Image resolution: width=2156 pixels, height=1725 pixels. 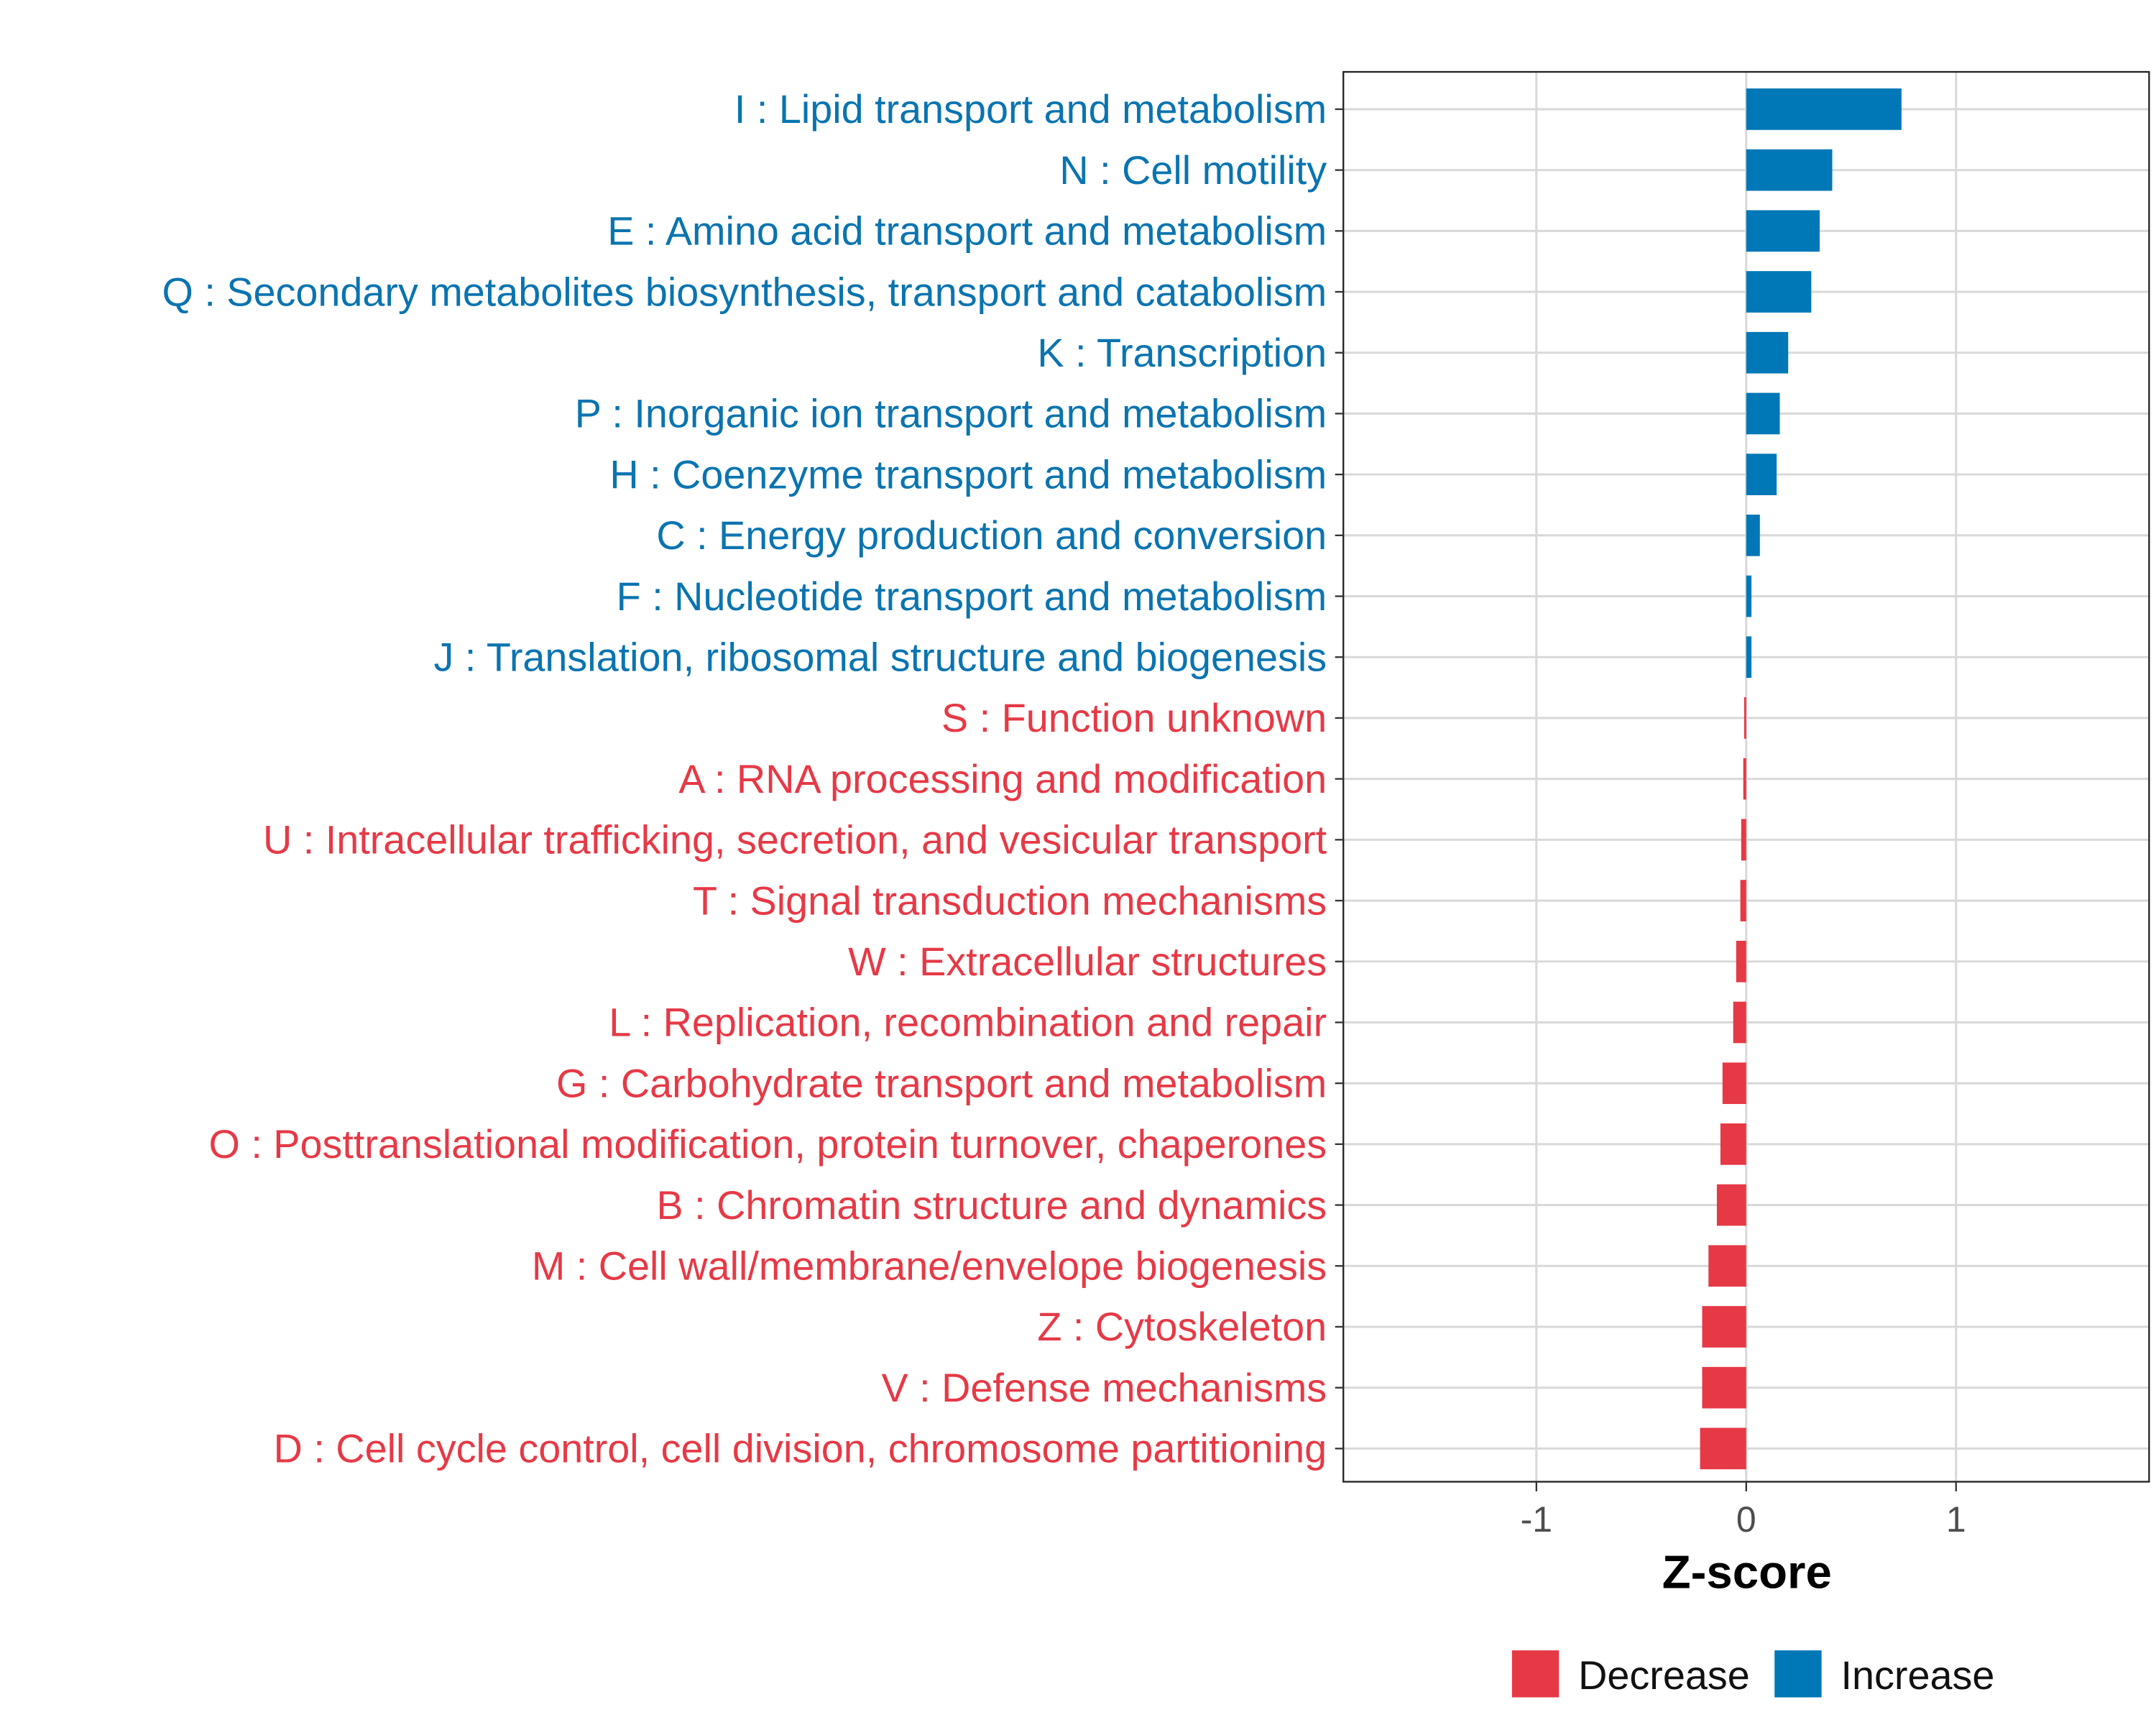 I want to click on bar-b, so click(x=1731, y=1205).